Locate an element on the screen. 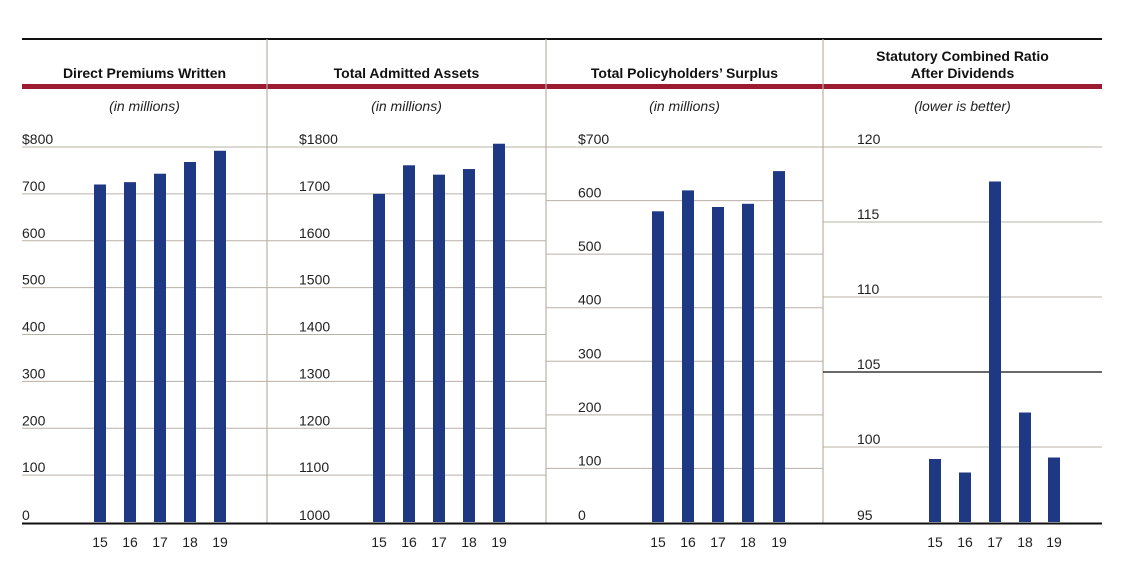 The height and width of the screenshot is (578, 1128). panel-4-y-tick-label: 110 is located at coordinates (868, 289).